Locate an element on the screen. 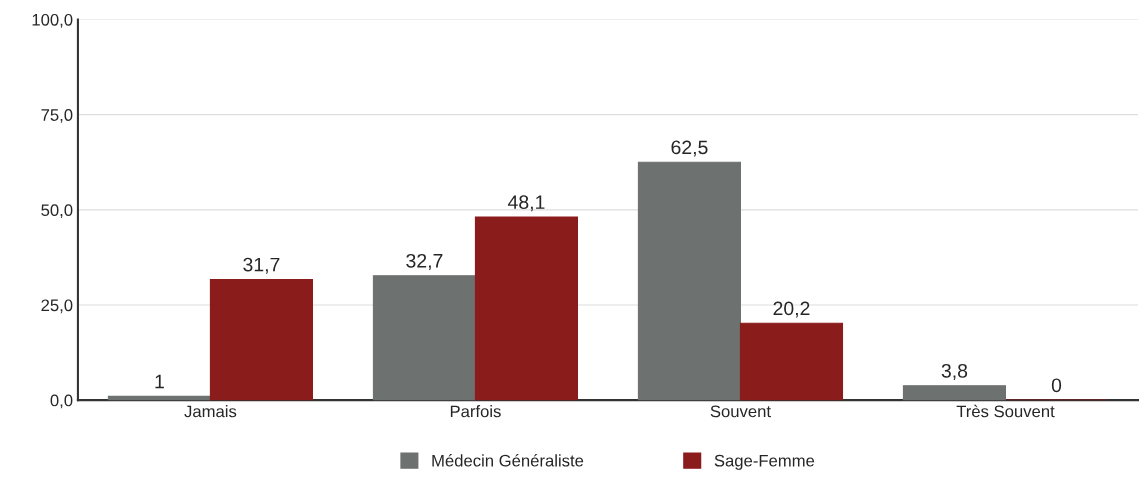  data-label: 1 is located at coordinates (159, 381).